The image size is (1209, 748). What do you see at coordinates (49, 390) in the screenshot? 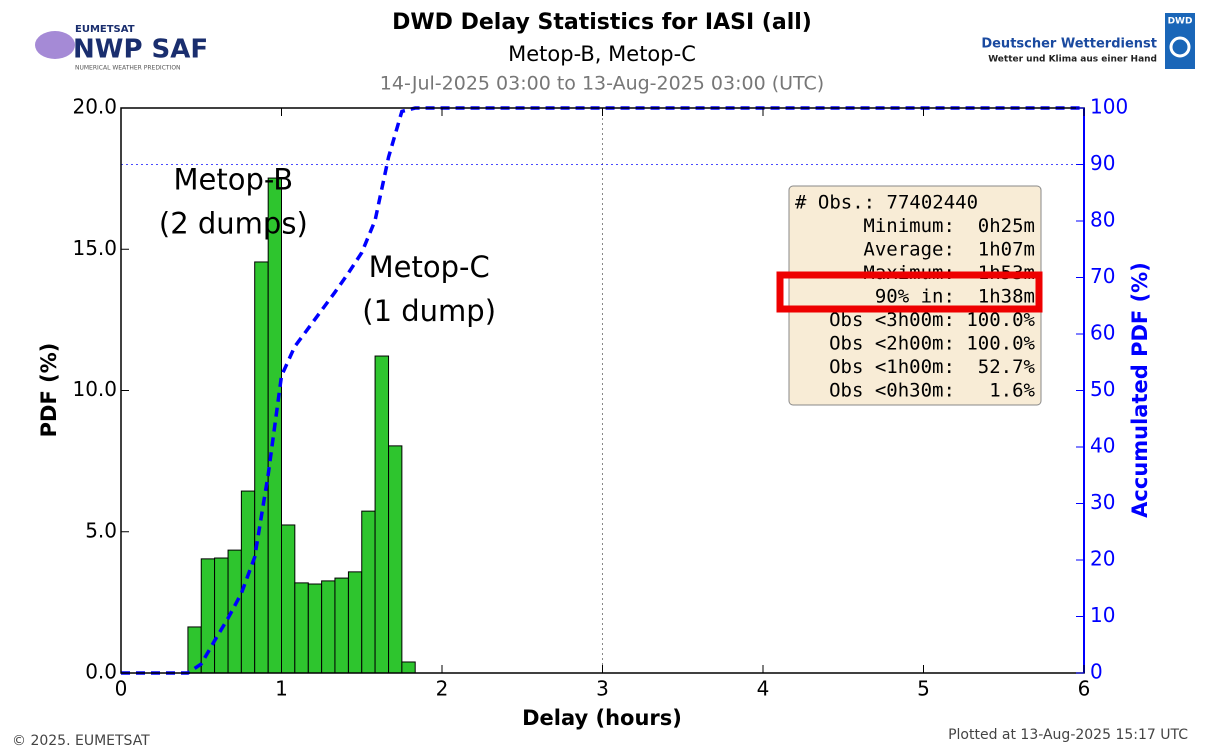
I see `y-axis-label: PDF (%)` at bounding box center [49, 390].